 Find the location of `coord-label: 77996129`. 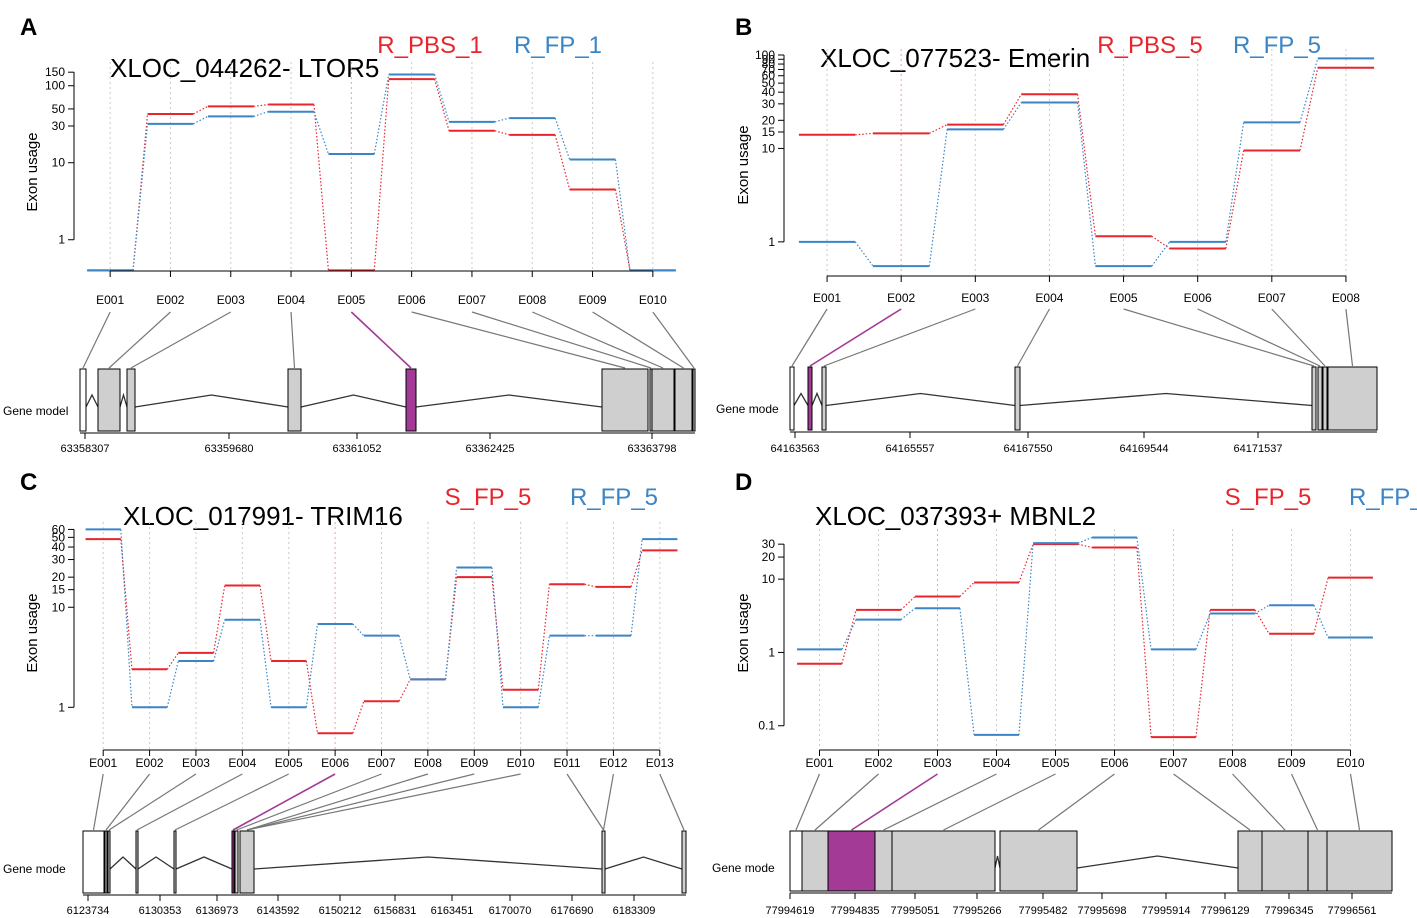

coord-label: 77996129 is located at coordinates (1225, 911).